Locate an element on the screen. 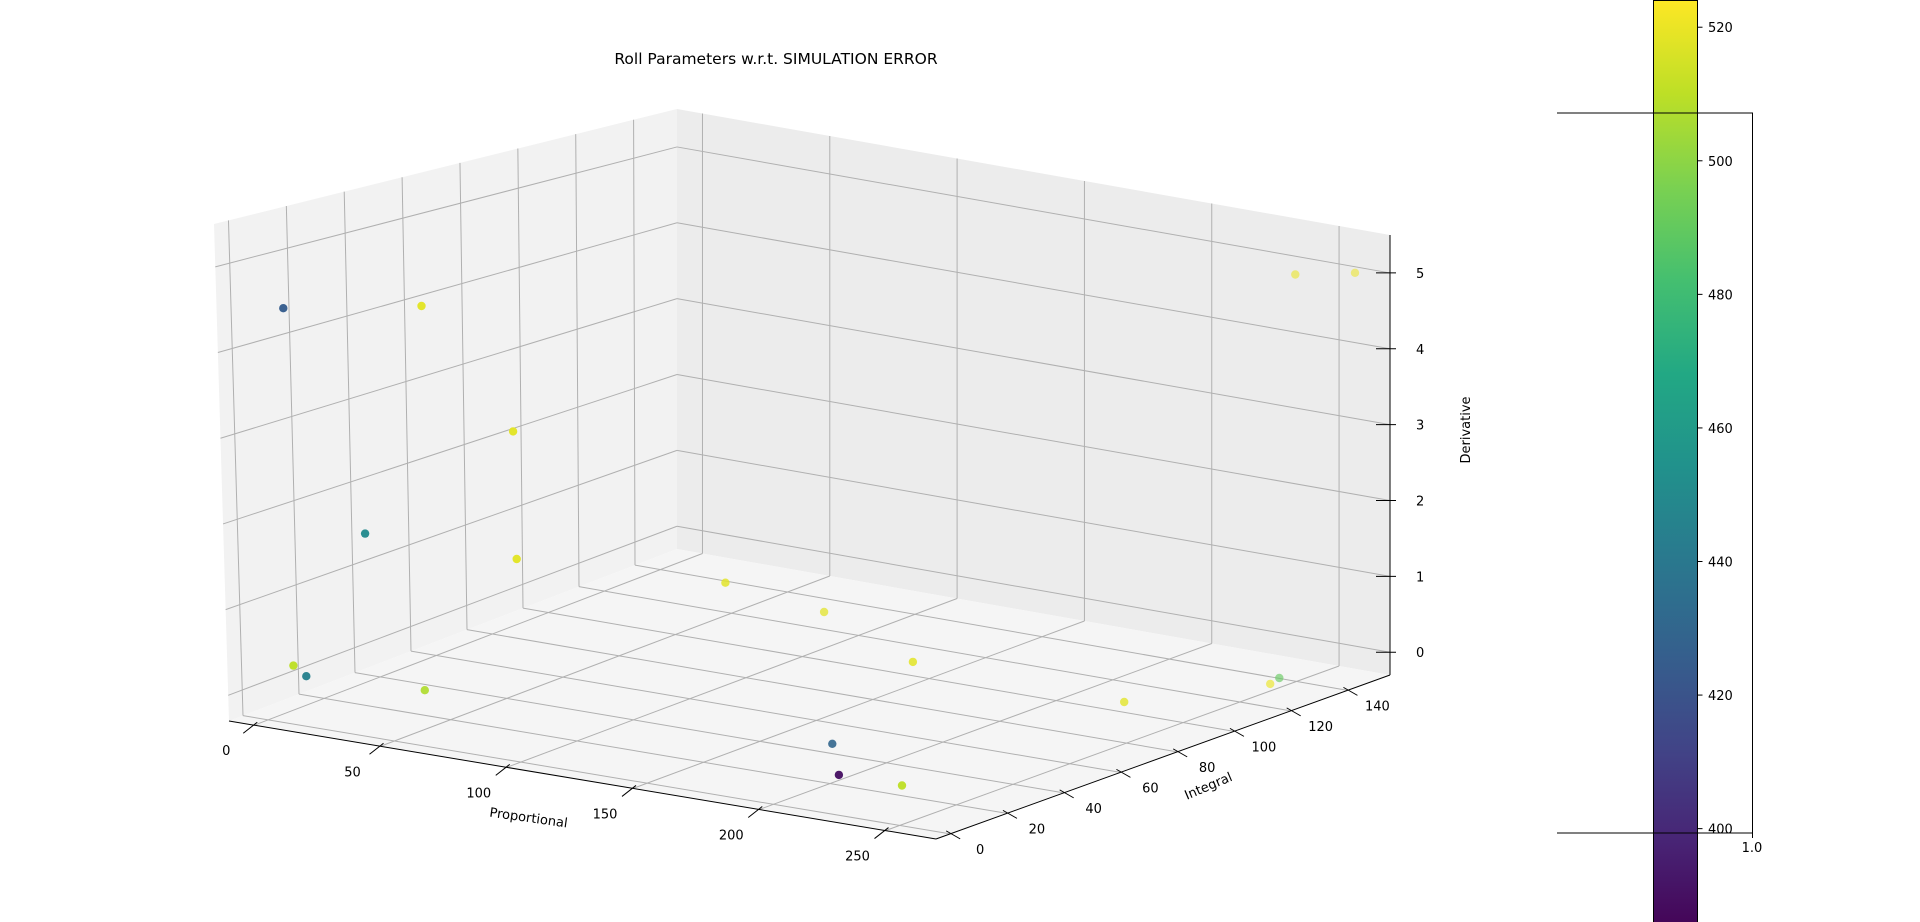  y-axis-line is located at coordinates (1163, 757).